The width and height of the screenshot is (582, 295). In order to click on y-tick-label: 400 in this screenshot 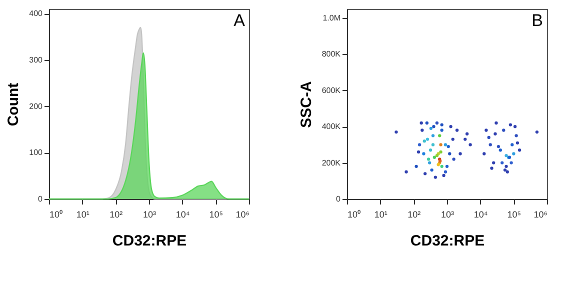, I will do `click(36, 13)`.